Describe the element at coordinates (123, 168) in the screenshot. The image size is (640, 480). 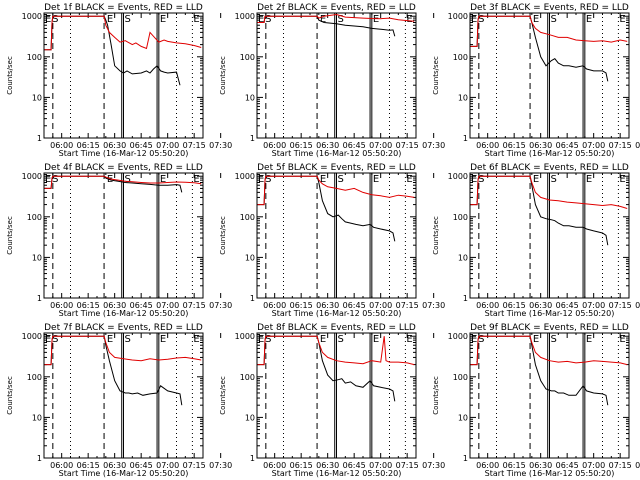
I see `panel-title: Det 4f BLACK = Events, RED = LLD` at that location.